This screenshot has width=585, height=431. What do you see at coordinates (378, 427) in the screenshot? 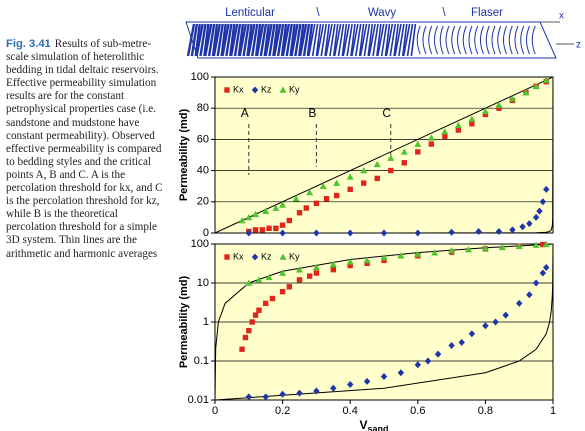
I see `x-axis-label-sub: sand` at bounding box center [378, 427].